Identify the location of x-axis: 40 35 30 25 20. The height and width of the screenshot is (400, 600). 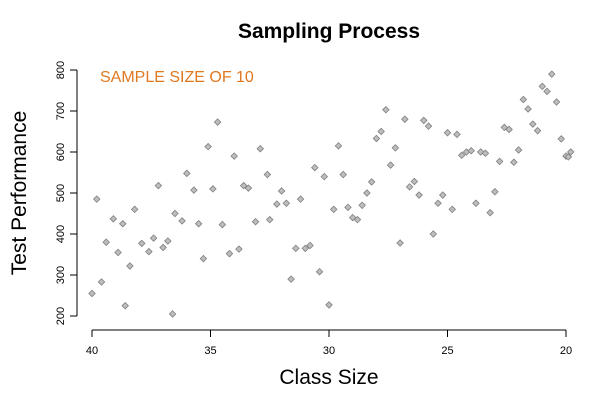
(329, 343).